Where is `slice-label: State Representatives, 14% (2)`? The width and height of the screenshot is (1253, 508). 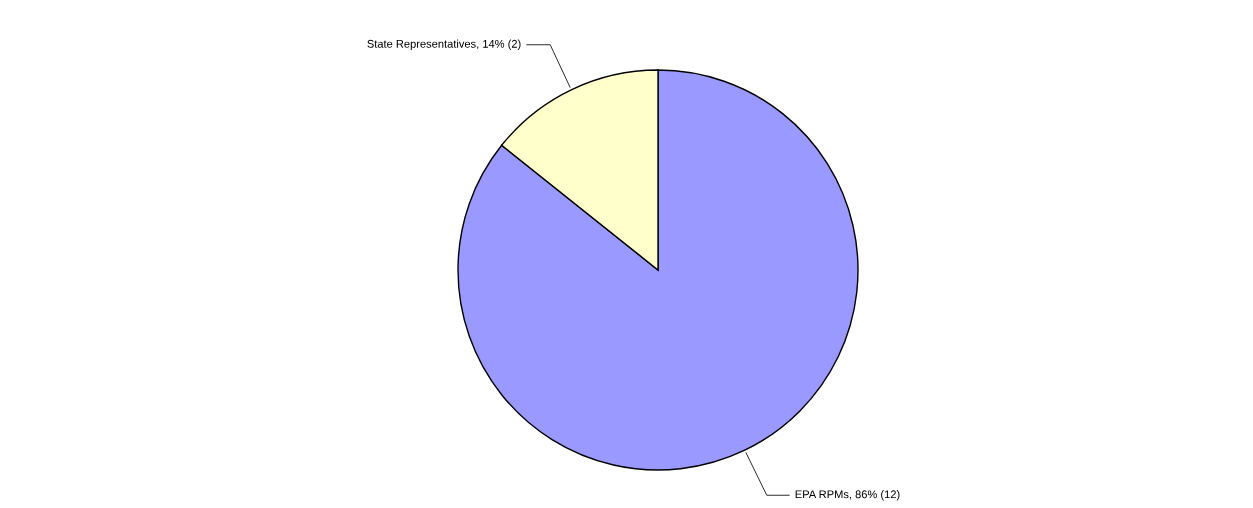
slice-label: State Representatives, 14% (2) is located at coordinates (444, 44).